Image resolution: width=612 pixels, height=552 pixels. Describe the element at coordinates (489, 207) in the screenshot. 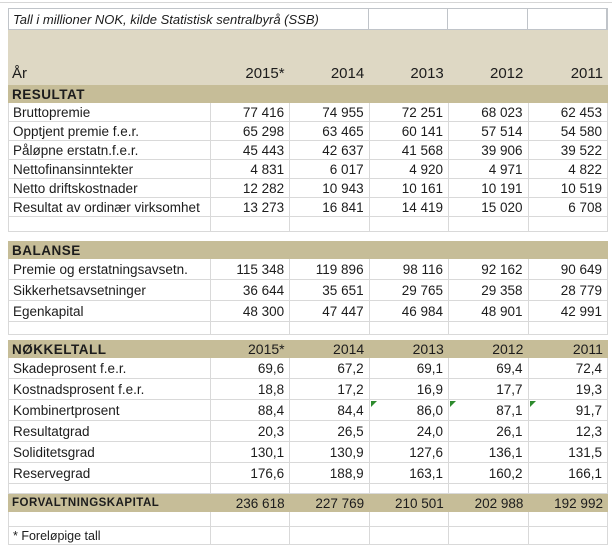

I see `value-cell: 15 020` at that location.